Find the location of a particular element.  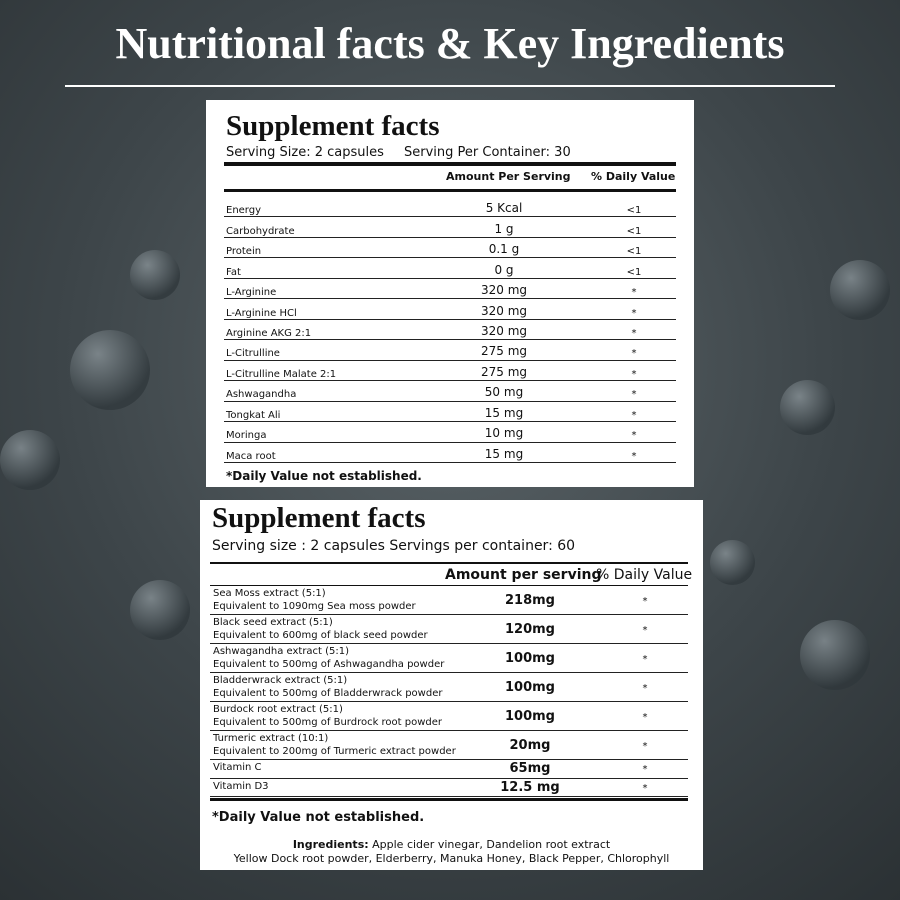

ingredient-name: Burdock root extract (5:1) is located at coordinates (278, 709).